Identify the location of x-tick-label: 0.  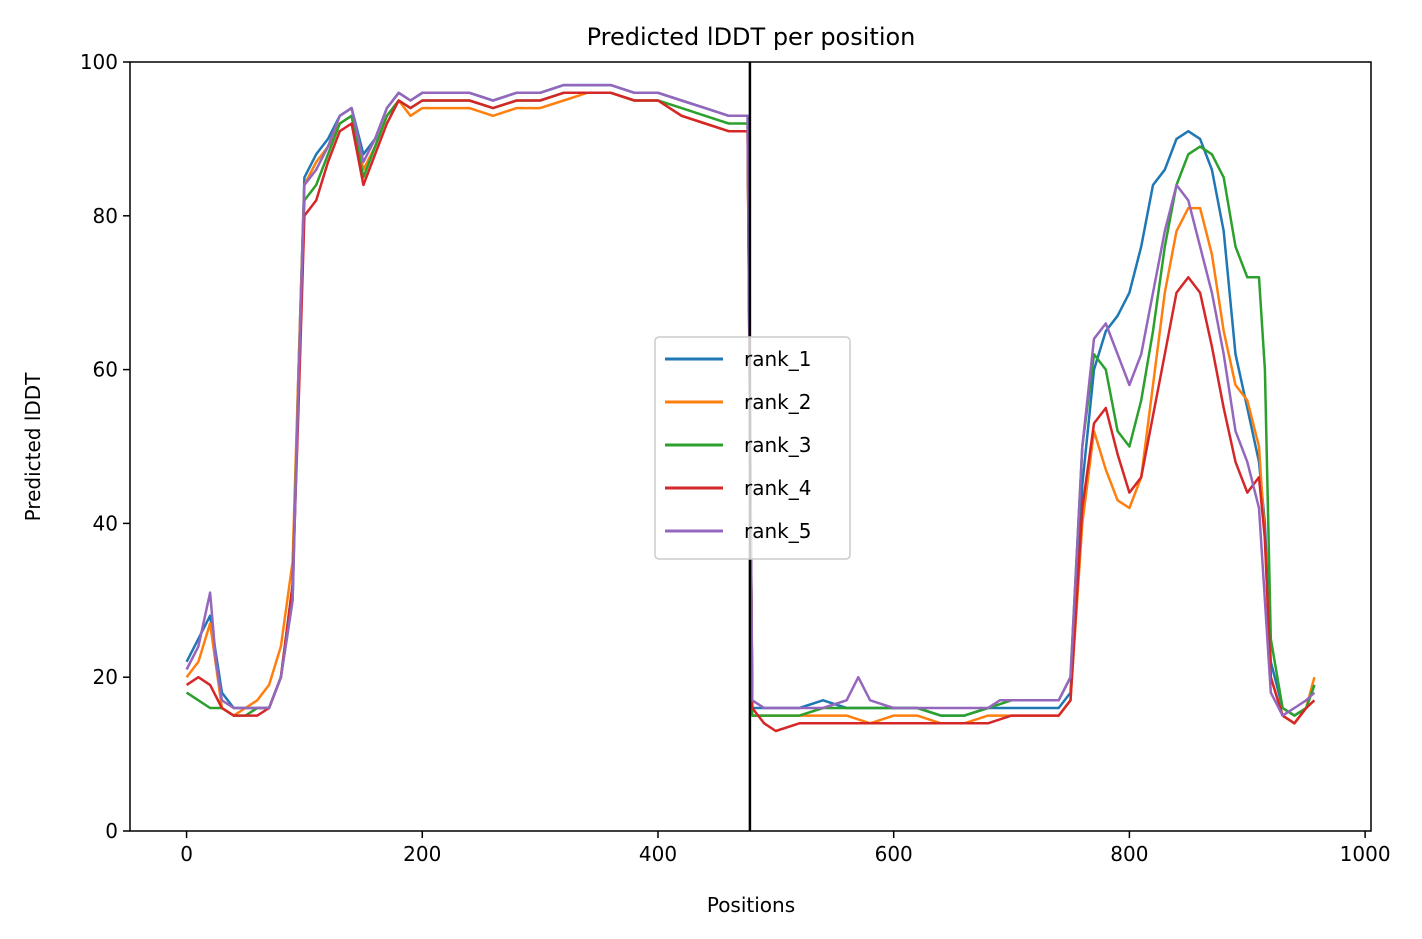
(186, 854).